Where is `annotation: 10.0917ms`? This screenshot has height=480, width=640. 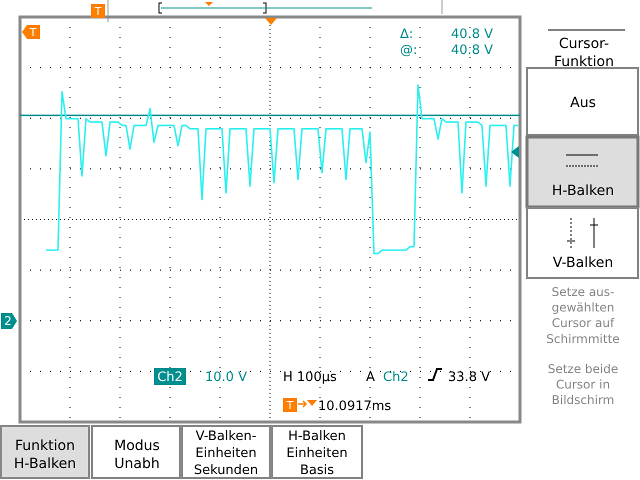
annotation: 10.0917ms is located at coordinates (355, 406).